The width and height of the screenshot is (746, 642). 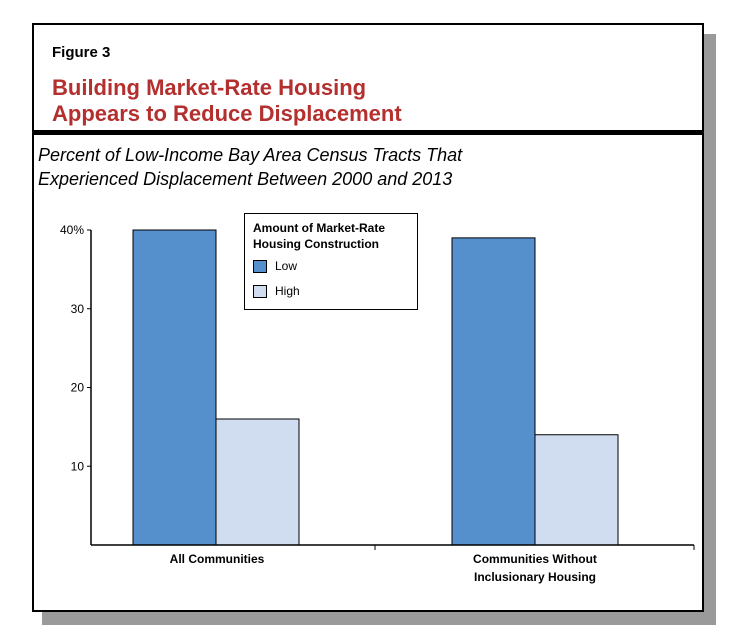 What do you see at coordinates (535, 577) in the screenshot?
I see `x-category-label: Inclusionary Housing` at bounding box center [535, 577].